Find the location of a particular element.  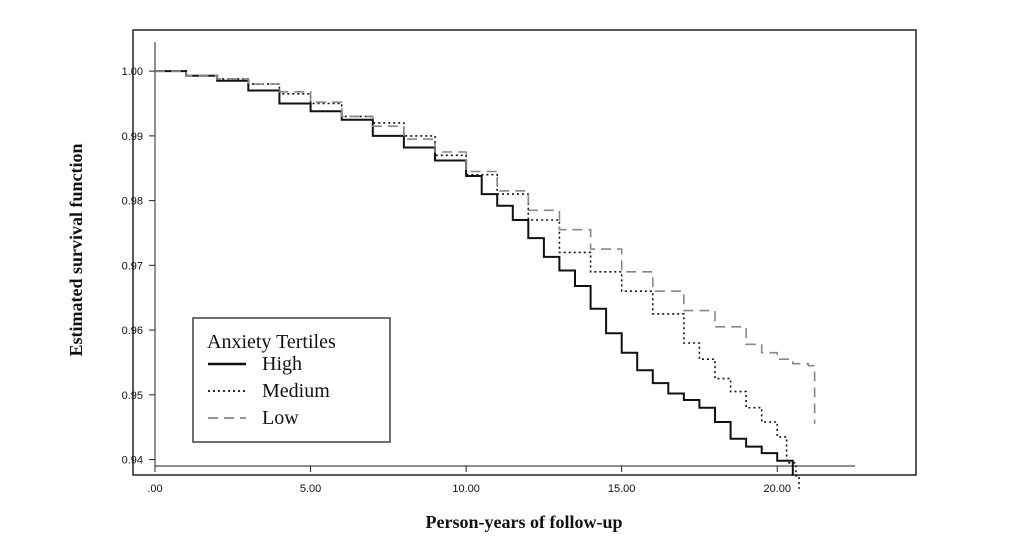

legend-items: High Medium Low is located at coordinates (269, 391).